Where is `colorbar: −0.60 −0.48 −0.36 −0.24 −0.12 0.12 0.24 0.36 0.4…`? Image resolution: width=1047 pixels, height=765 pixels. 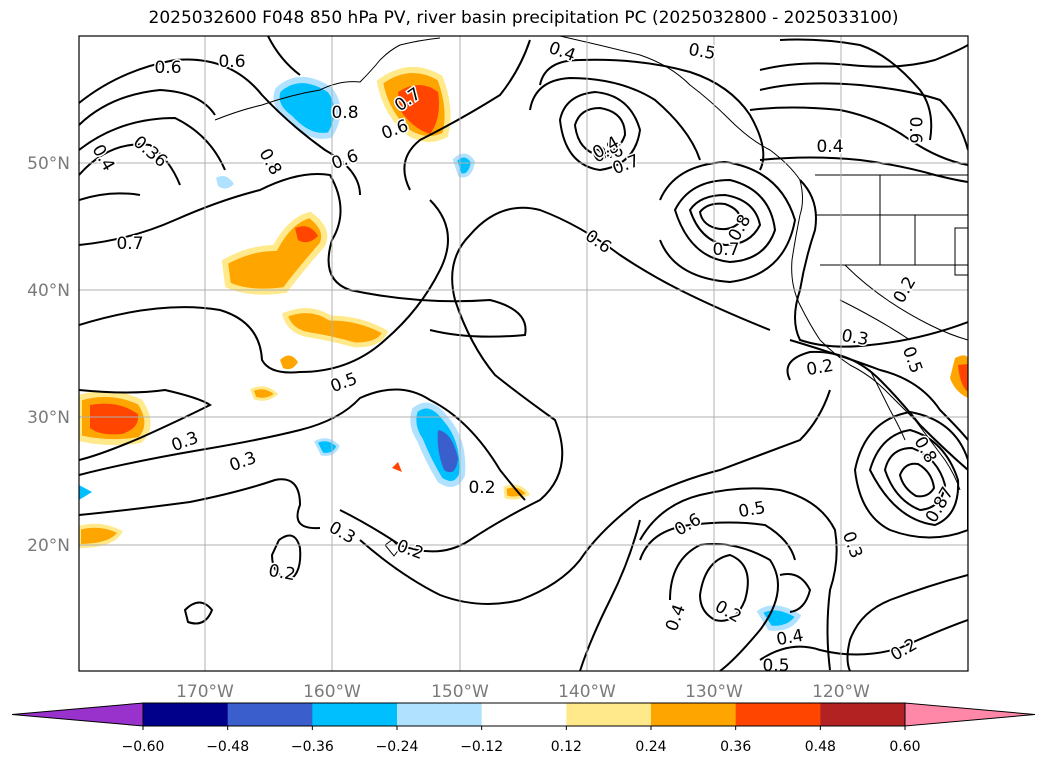 colorbar: −0.60 −0.48 −0.36 −0.24 −0.12 0.12 0.24 0.36 0.4… is located at coordinates (523, 728).